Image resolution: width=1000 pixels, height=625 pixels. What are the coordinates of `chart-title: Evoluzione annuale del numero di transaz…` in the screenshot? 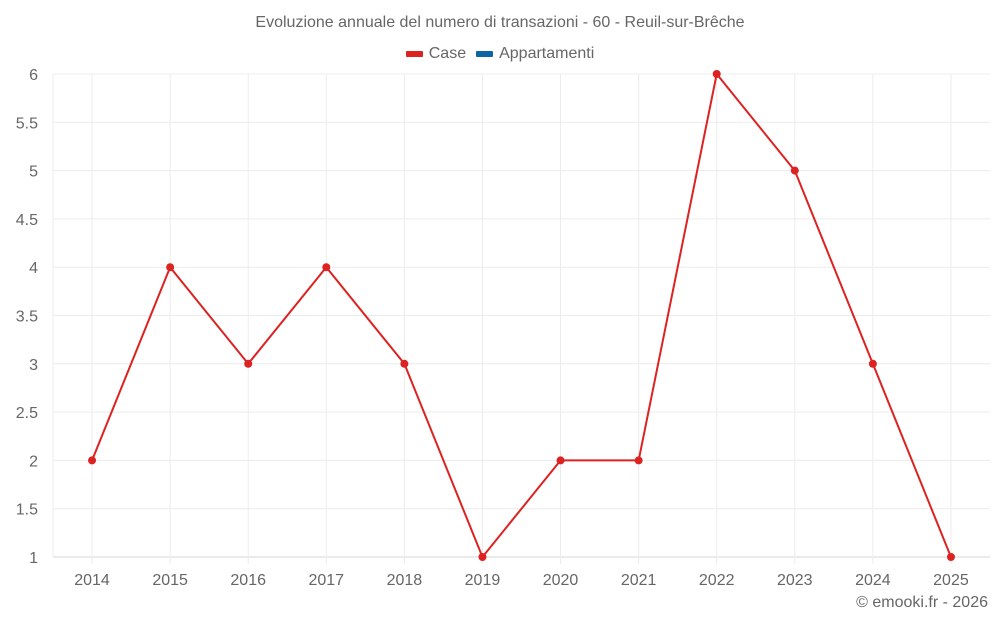 It's located at (500, 22).